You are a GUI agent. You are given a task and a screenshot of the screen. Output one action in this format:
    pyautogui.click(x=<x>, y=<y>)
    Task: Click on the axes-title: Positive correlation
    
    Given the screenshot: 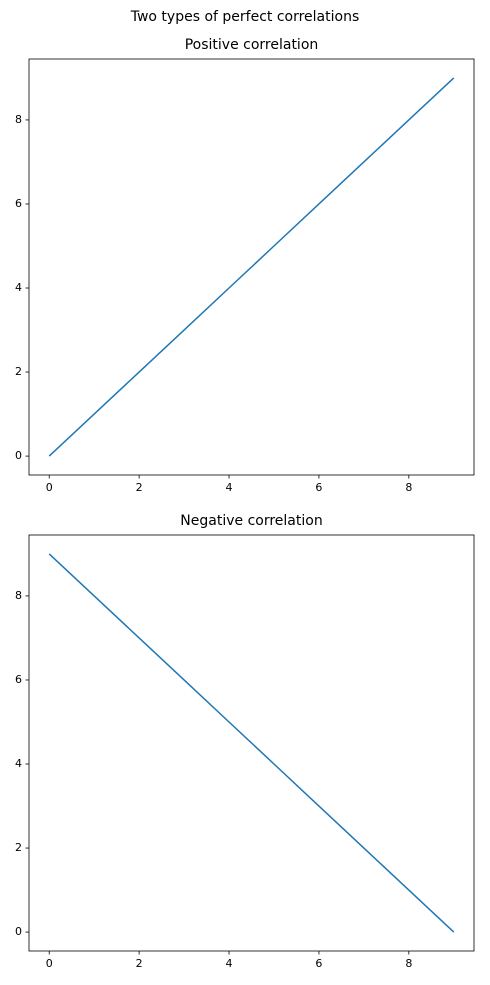 What is the action you would take?
    pyautogui.click(x=252, y=45)
    